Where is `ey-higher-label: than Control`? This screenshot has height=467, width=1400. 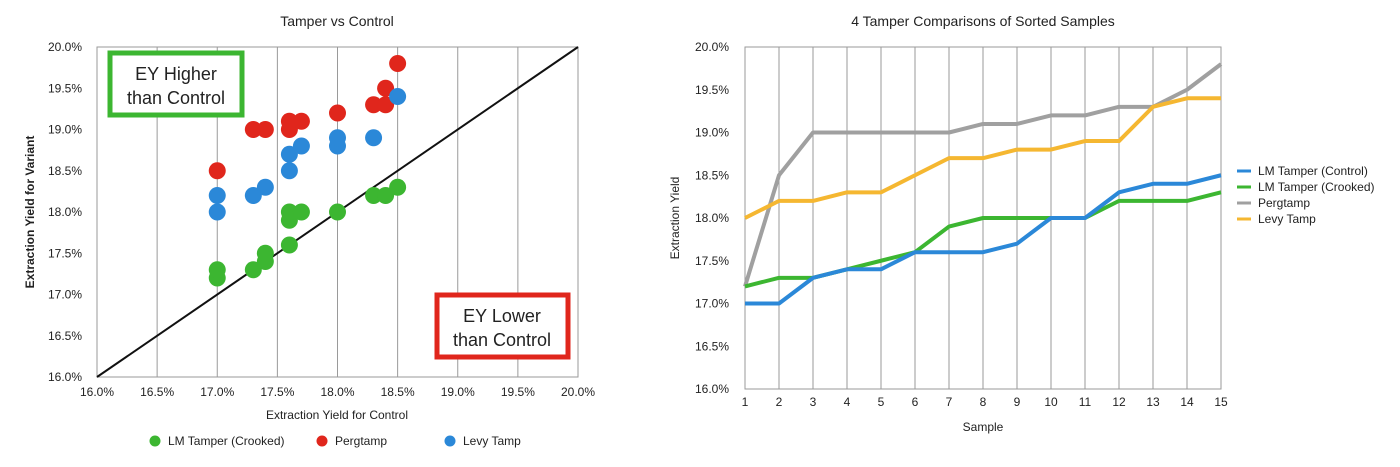
ey-higher-label: than Control is located at coordinates (176, 98).